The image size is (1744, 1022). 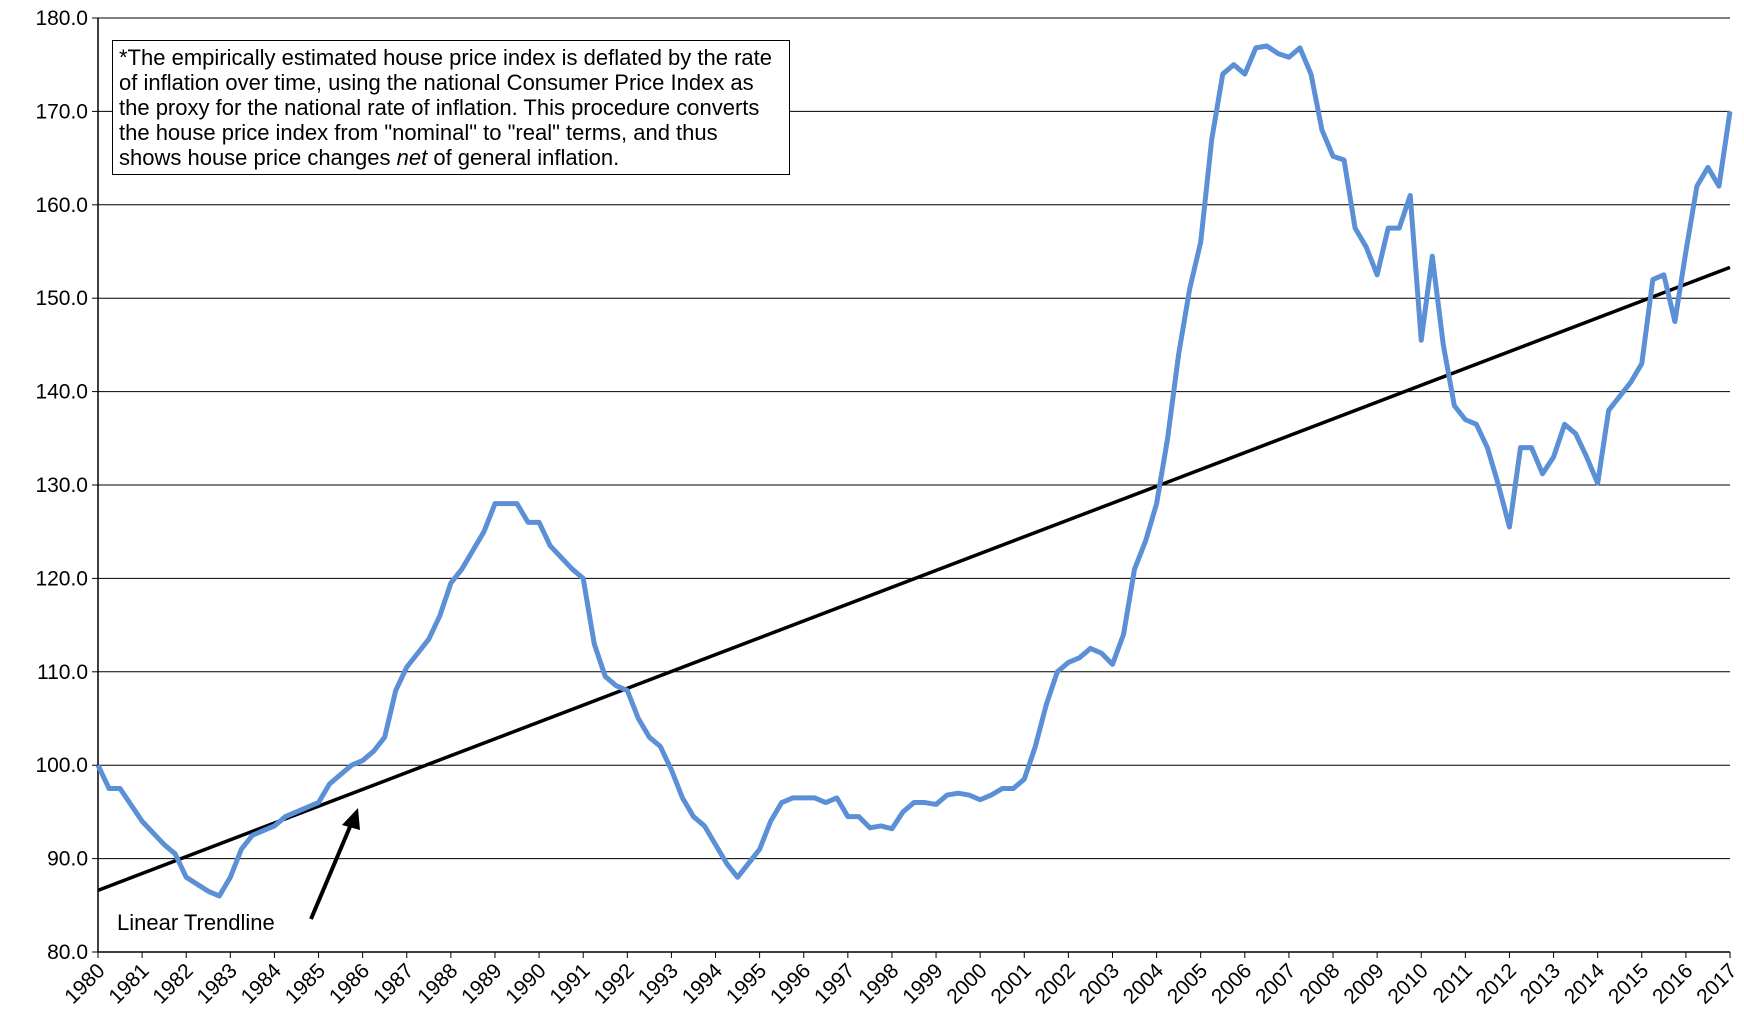 I want to click on x-tick-label: 2008, so click(x=1319, y=983).